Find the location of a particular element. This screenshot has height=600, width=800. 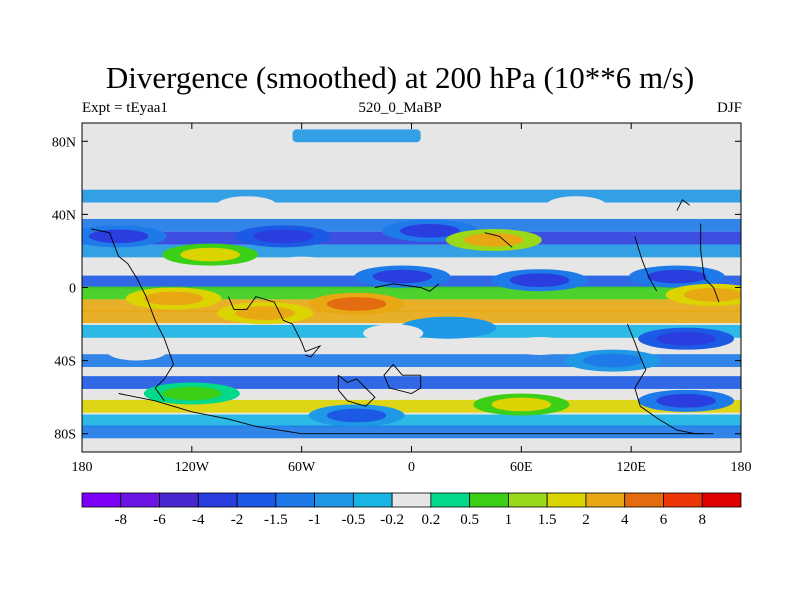

colorbar-label: -0.2 is located at coordinates (392, 520).